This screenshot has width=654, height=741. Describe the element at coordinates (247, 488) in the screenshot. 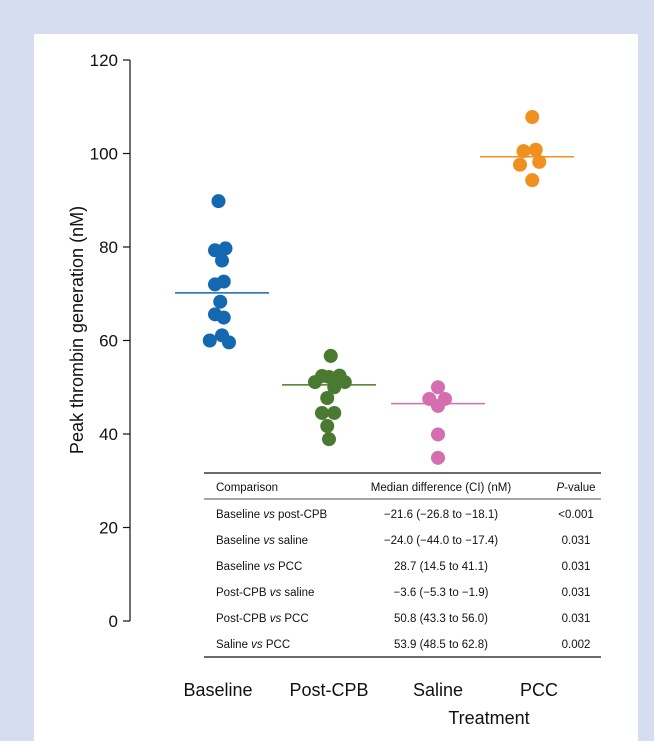

I see `table-header-comparison: Comparison` at that location.